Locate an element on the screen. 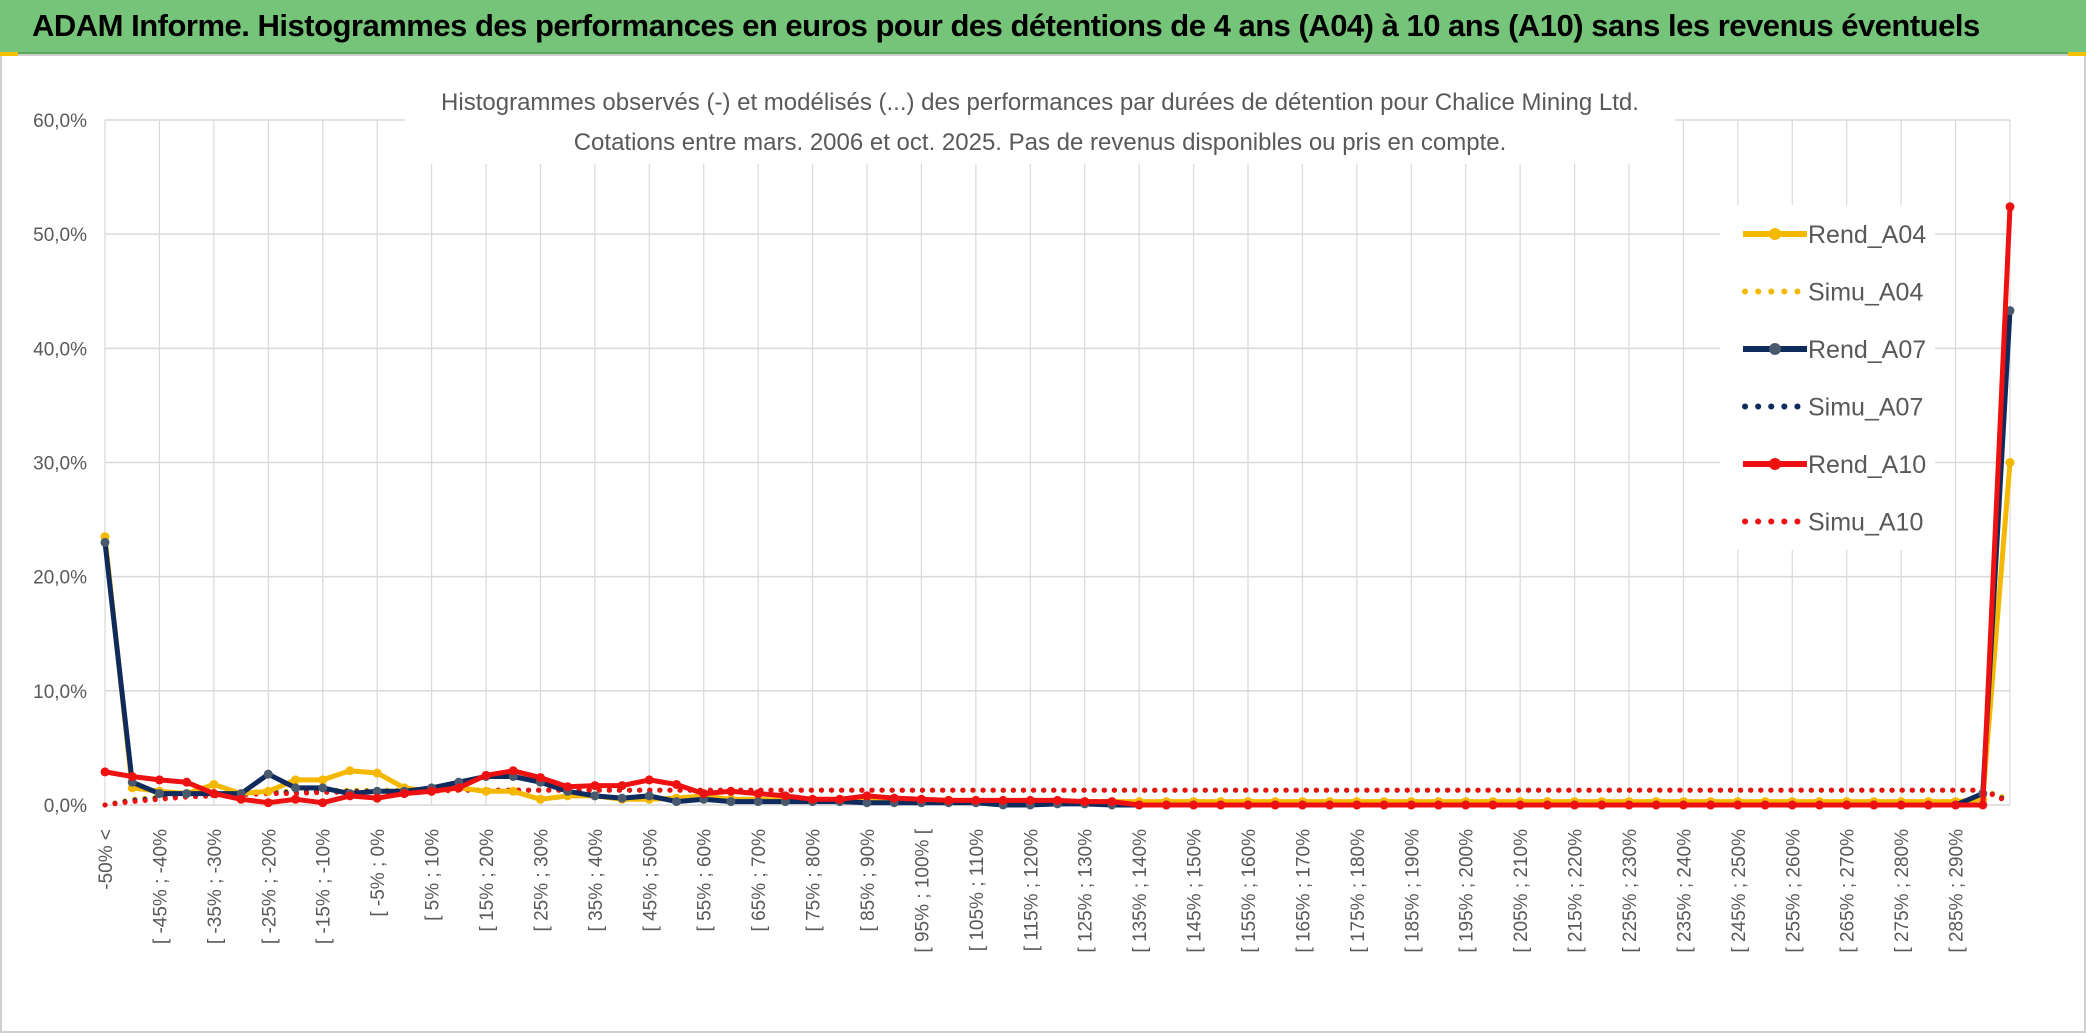  x-tick-label: [ 255% ; 260% is located at coordinates (1793, 891).